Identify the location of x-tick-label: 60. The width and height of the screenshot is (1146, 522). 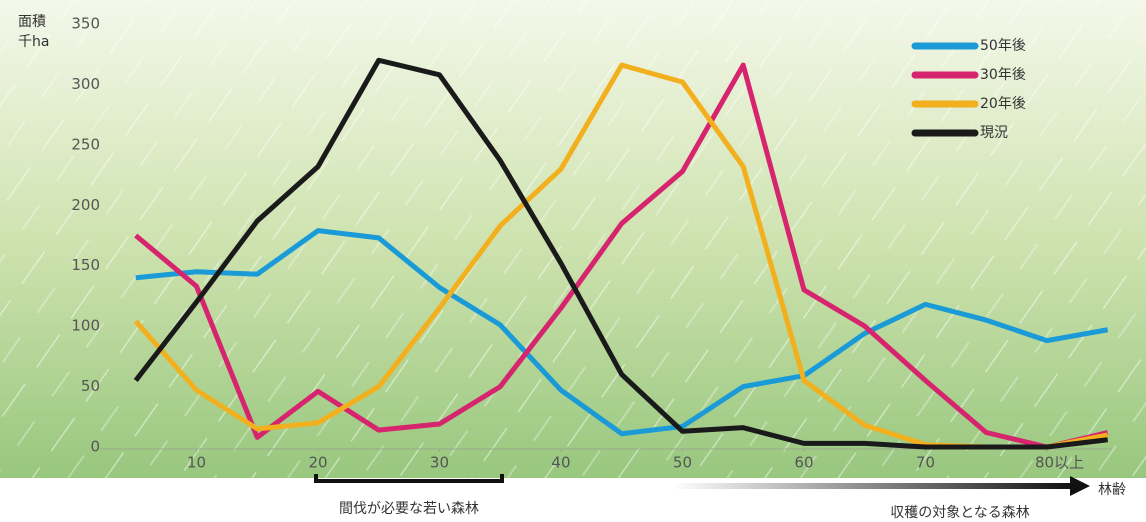
(803, 463).